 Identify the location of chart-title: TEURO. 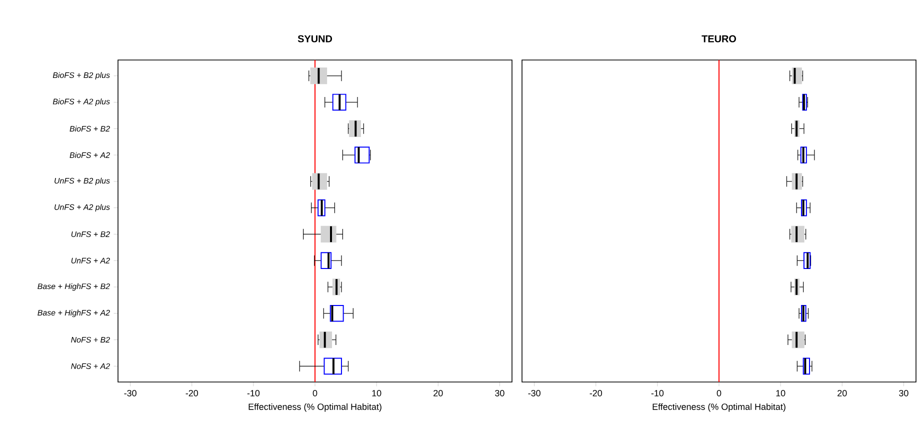
(719, 38).